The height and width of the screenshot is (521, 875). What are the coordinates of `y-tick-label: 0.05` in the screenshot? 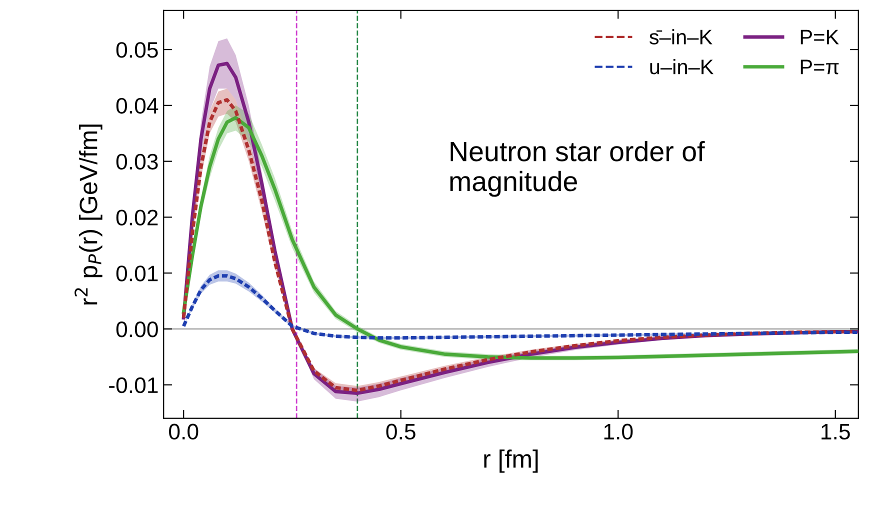 It's located at (137, 50).